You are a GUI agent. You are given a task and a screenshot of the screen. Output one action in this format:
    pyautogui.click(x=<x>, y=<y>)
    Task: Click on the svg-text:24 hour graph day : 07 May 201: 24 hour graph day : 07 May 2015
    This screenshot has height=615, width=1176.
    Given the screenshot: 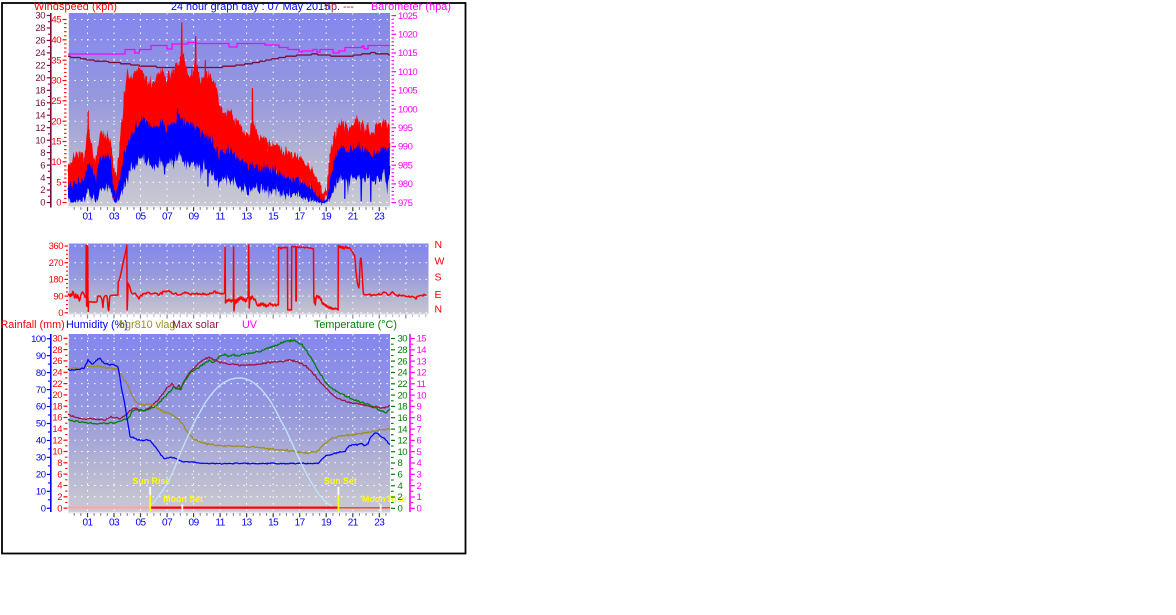 What is the action you would take?
    pyautogui.click(x=250, y=7)
    